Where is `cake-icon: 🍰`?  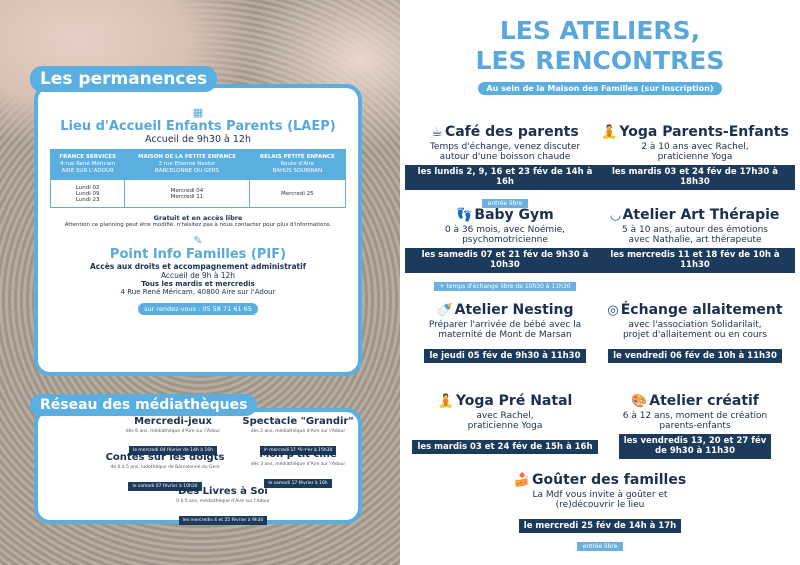
cake-icon: 🍰 is located at coordinates (522, 480).